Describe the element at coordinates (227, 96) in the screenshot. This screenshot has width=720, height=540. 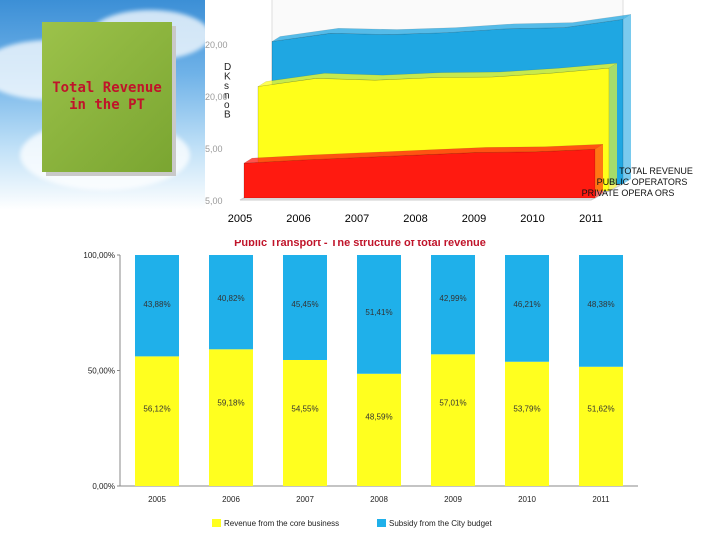
I see `axis-title-glyph: n` at that location.